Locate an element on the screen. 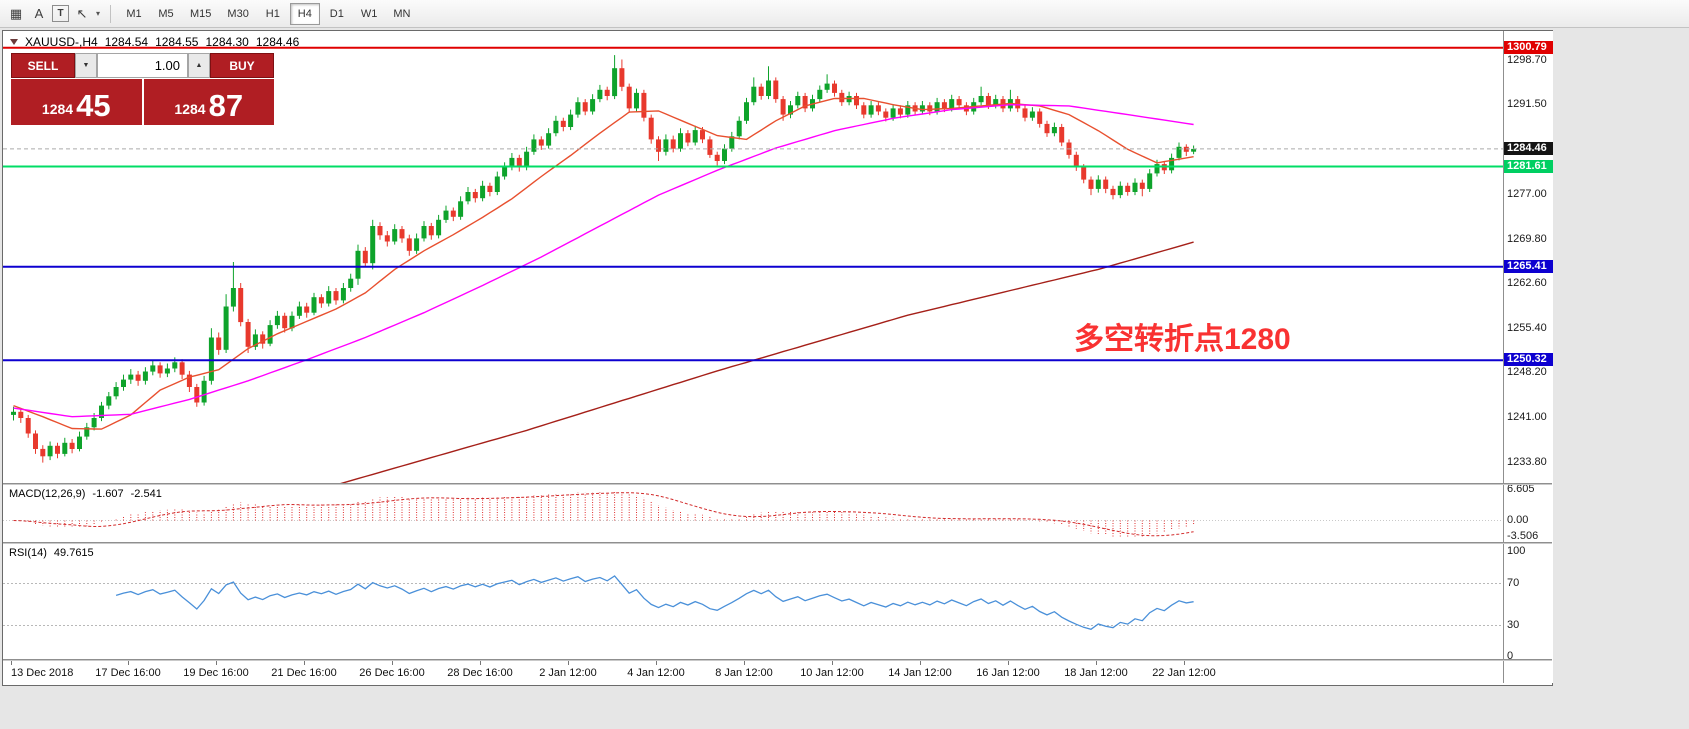 This screenshot has height=729, width=1689. timeframe-m1-button: M1 is located at coordinates (134, 14).